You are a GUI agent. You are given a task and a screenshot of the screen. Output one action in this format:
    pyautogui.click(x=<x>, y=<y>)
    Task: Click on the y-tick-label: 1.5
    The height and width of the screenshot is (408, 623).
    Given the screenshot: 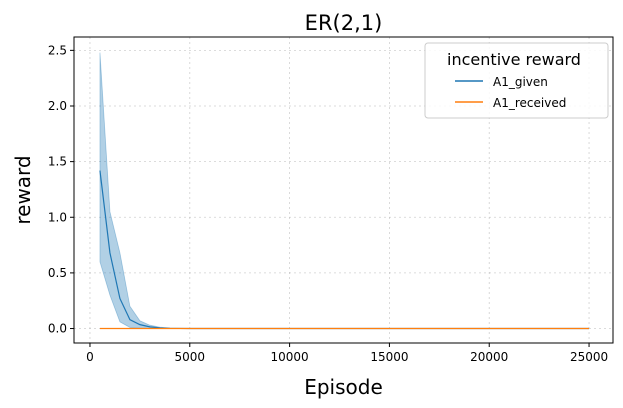 What is the action you would take?
    pyautogui.click(x=57, y=162)
    